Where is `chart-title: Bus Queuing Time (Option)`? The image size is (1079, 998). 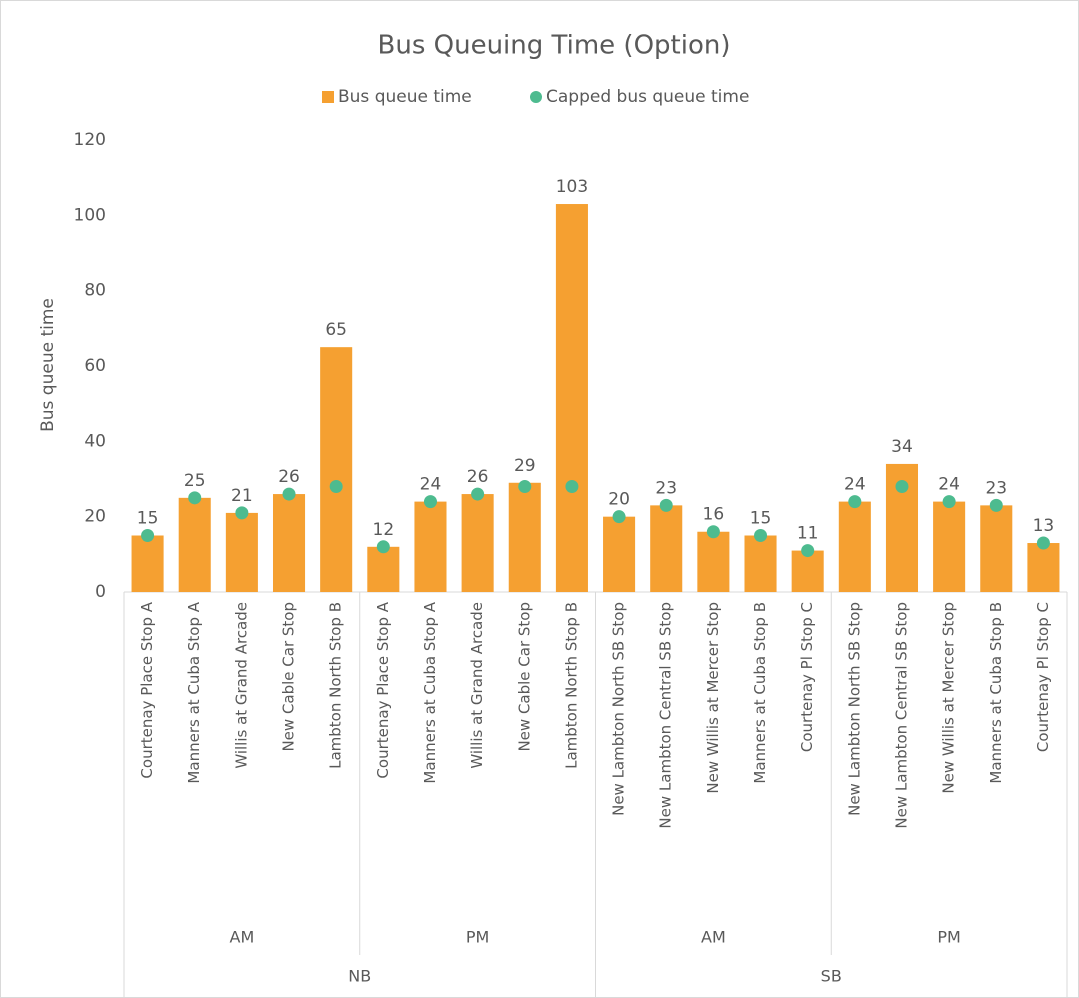 chart-title: Bus Queuing Time (Option) is located at coordinates (554, 46).